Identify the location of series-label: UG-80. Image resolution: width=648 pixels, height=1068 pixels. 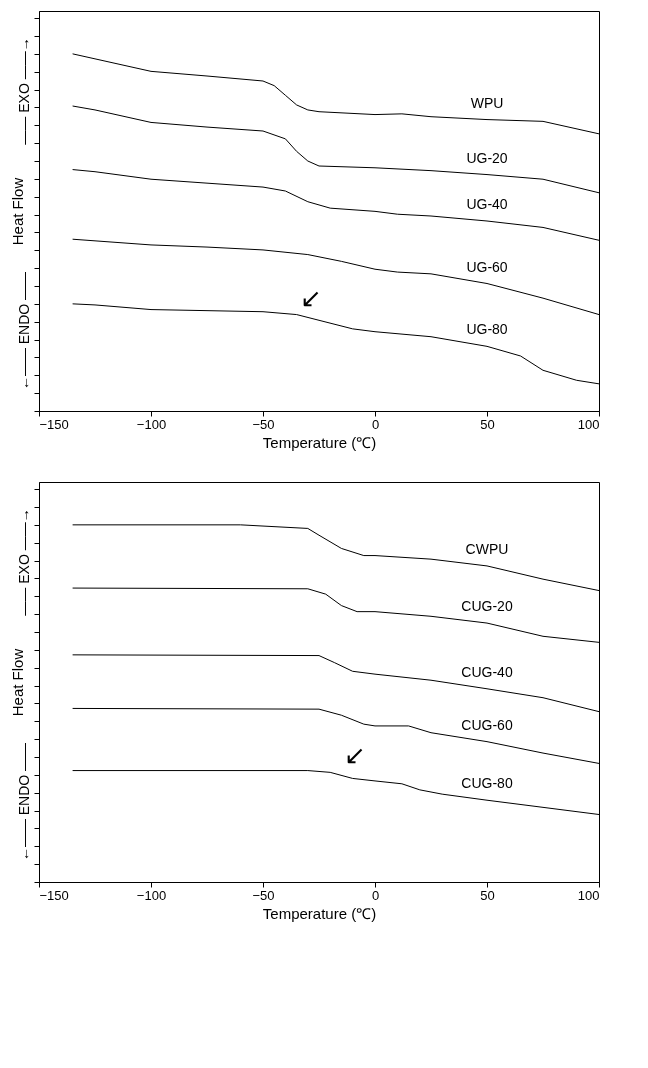
(487, 329).